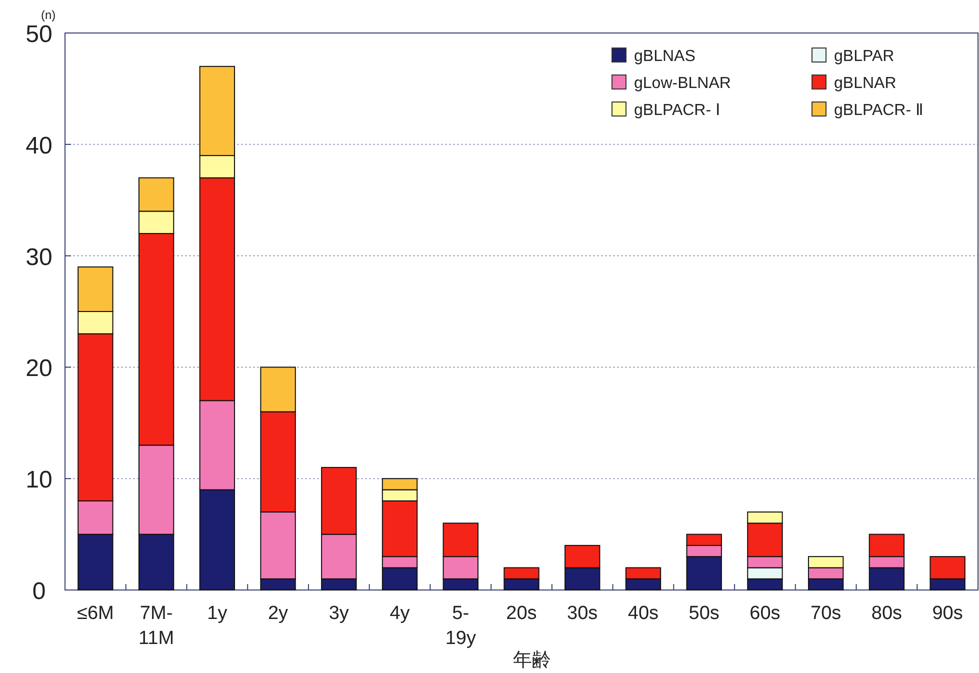  Describe the element at coordinates (864, 56) in the screenshot. I see `legend-label: gBLPAR` at that location.